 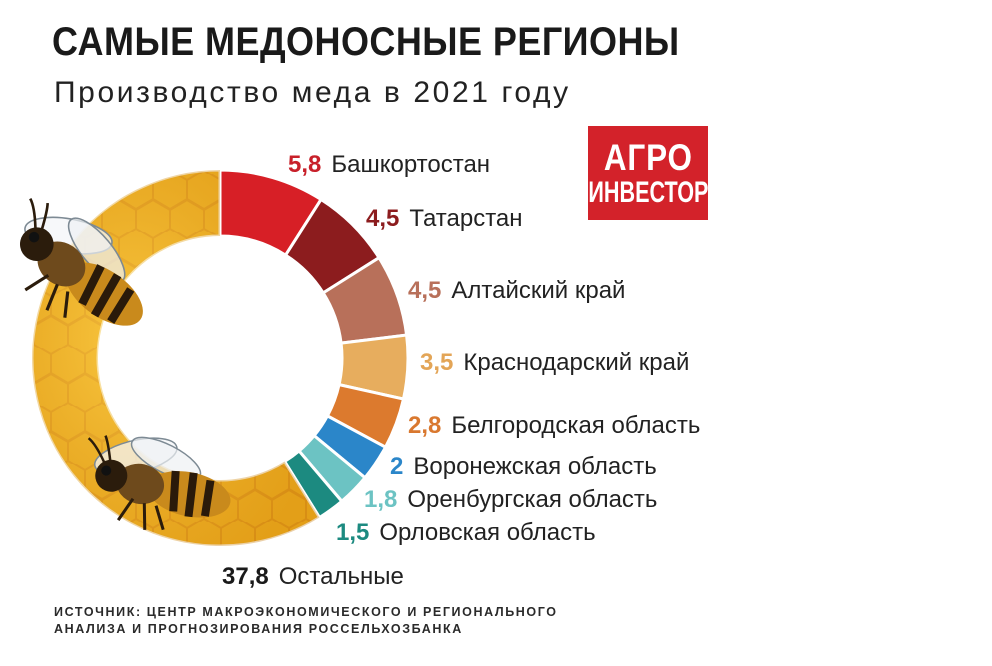 What do you see at coordinates (534, 466) in the screenshot?
I see `slice-name: Воронежская область` at bounding box center [534, 466].